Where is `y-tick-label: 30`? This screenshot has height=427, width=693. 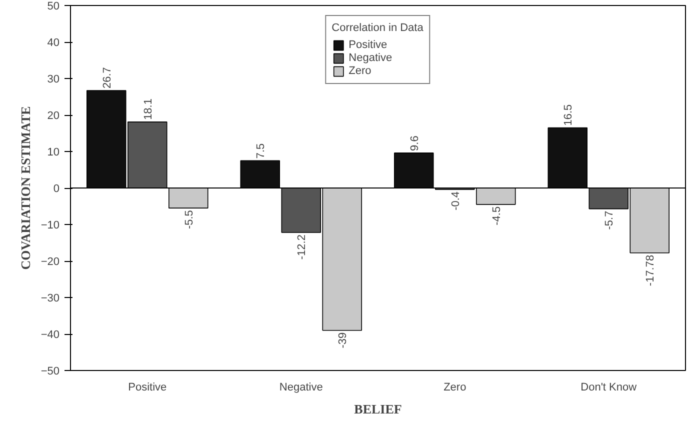 y-tick-label: 30 is located at coordinates (53, 80).